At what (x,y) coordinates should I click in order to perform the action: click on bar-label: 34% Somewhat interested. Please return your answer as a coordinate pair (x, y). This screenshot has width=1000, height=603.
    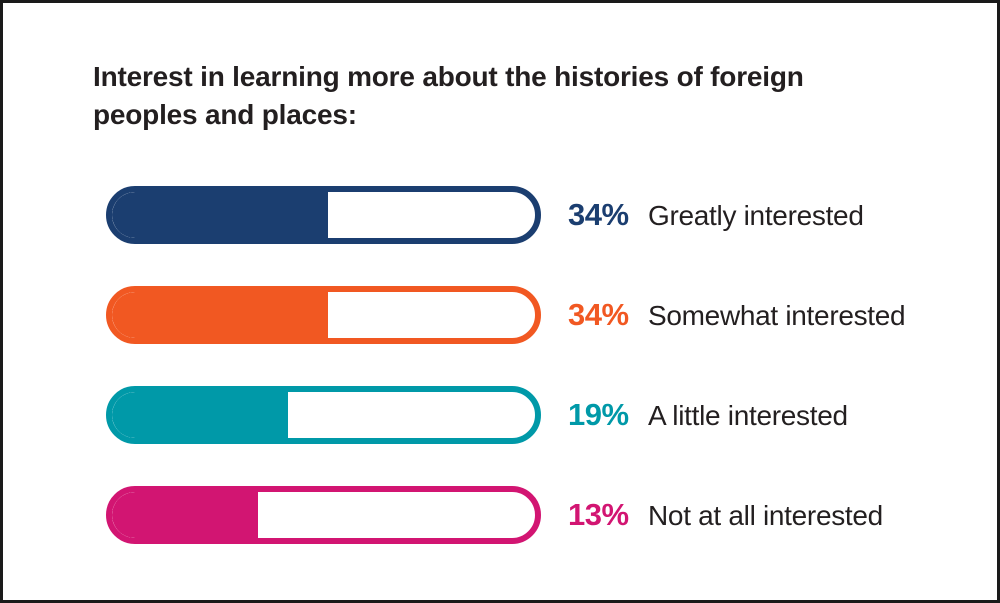
    Looking at the image, I should click on (737, 315).